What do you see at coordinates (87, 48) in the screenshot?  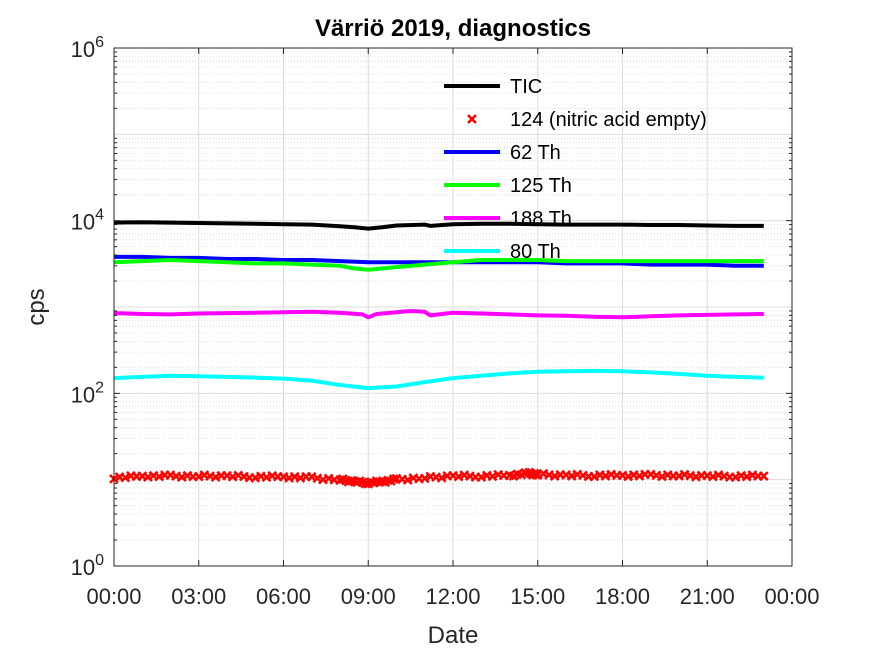 I see `y-tick-label: 10⁶` at bounding box center [87, 48].